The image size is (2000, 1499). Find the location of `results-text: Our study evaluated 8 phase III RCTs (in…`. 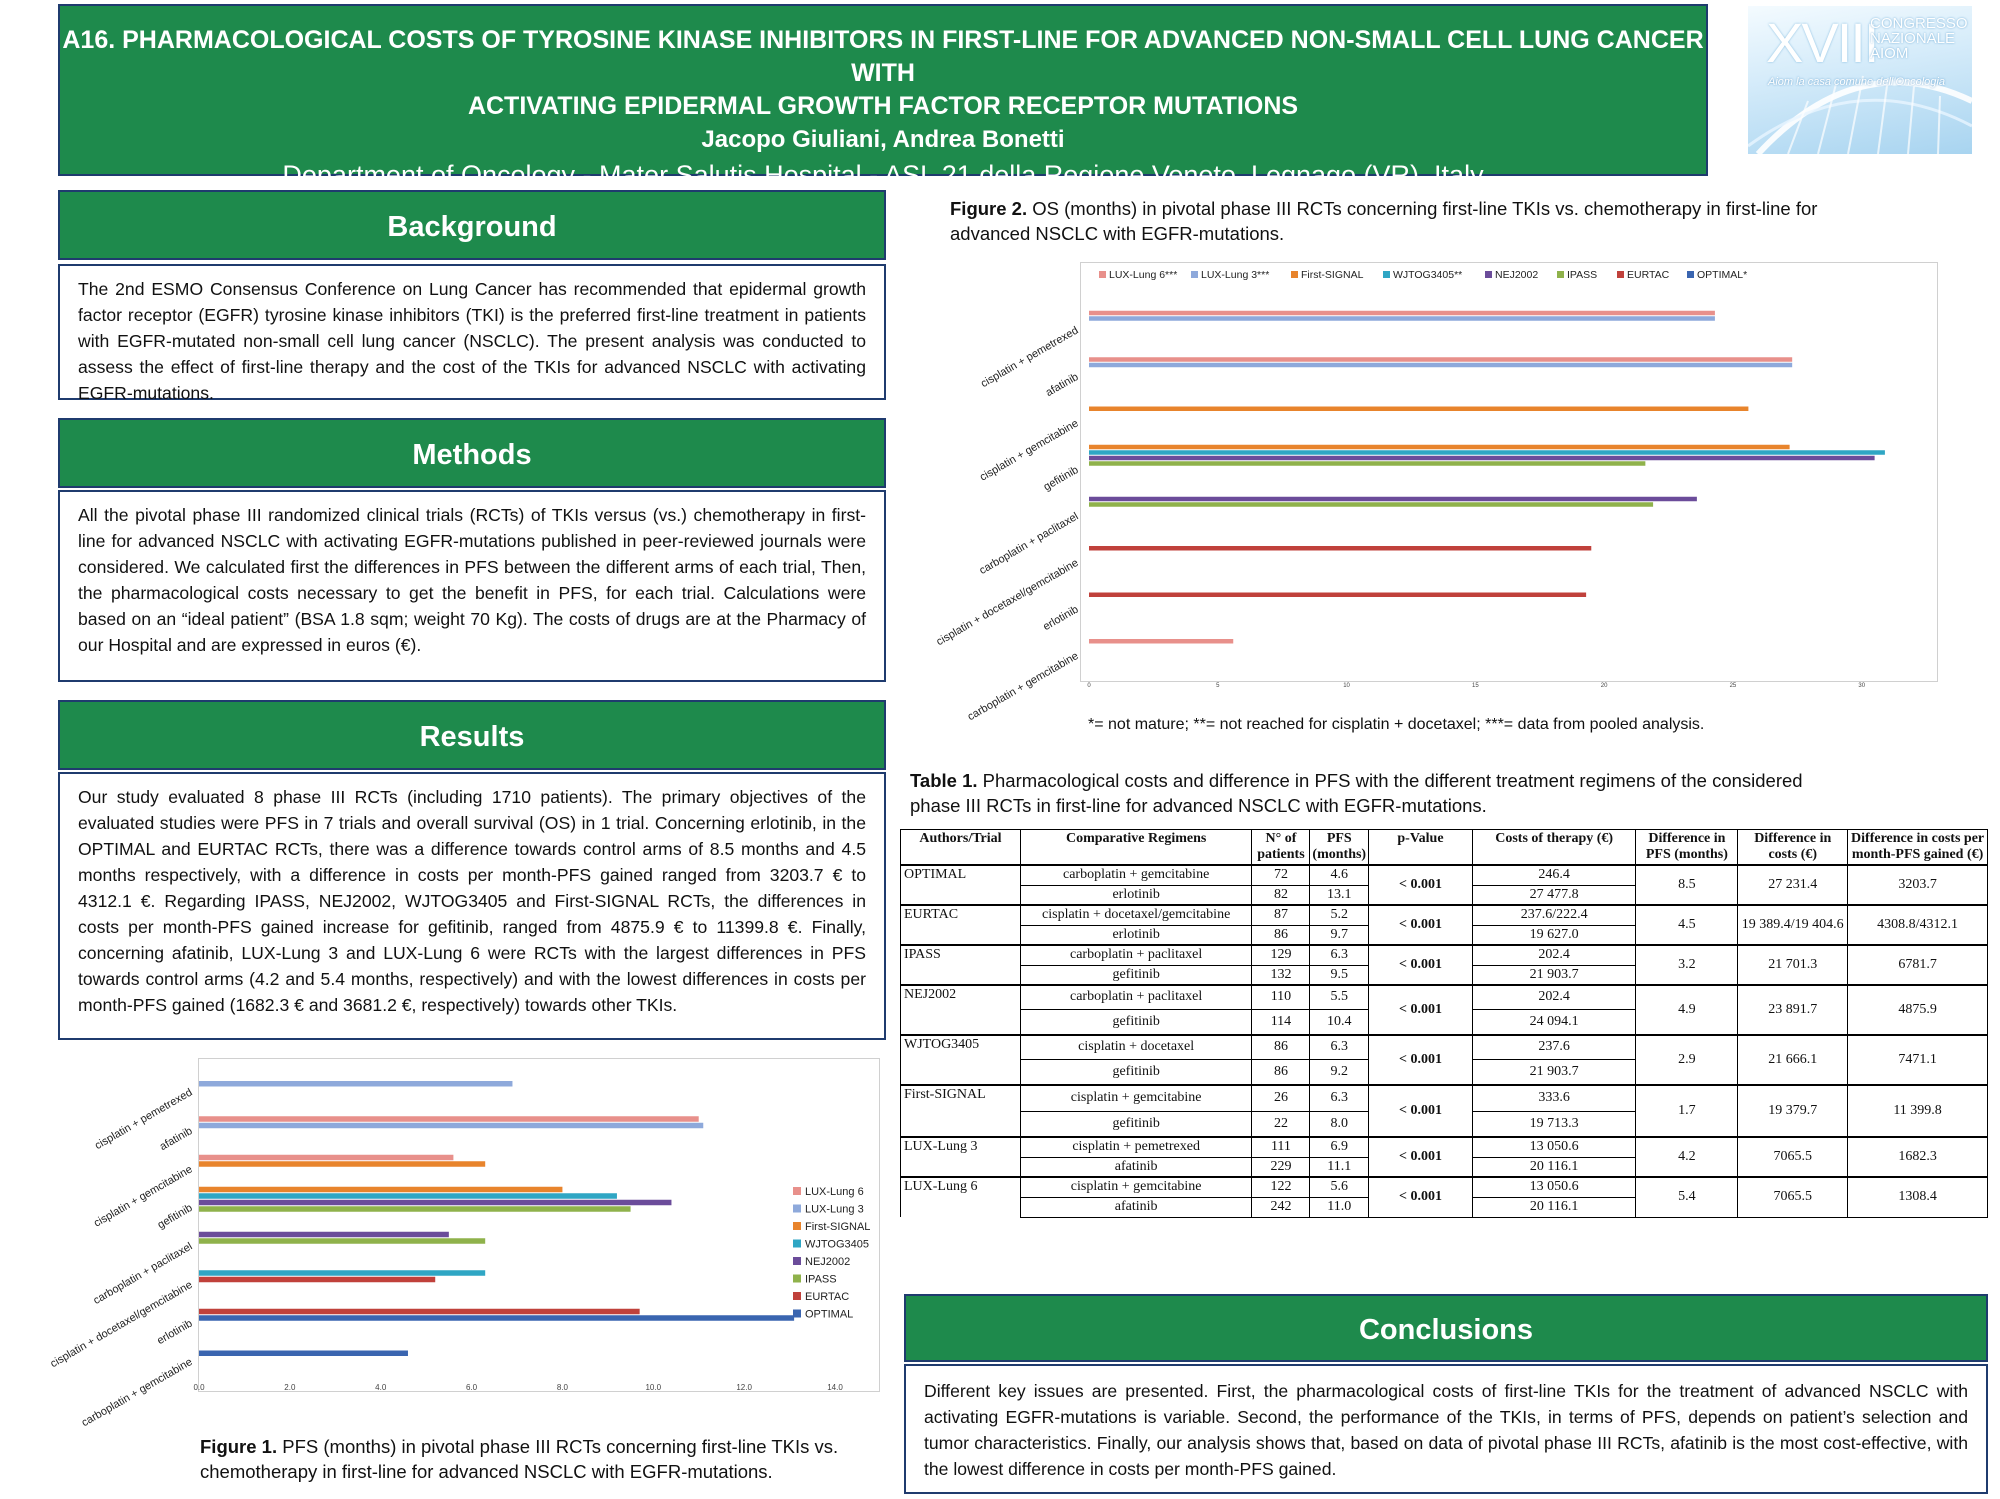

results-text: Our study evaluated 8 phase III RCTs (in… is located at coordinates (472, 906).